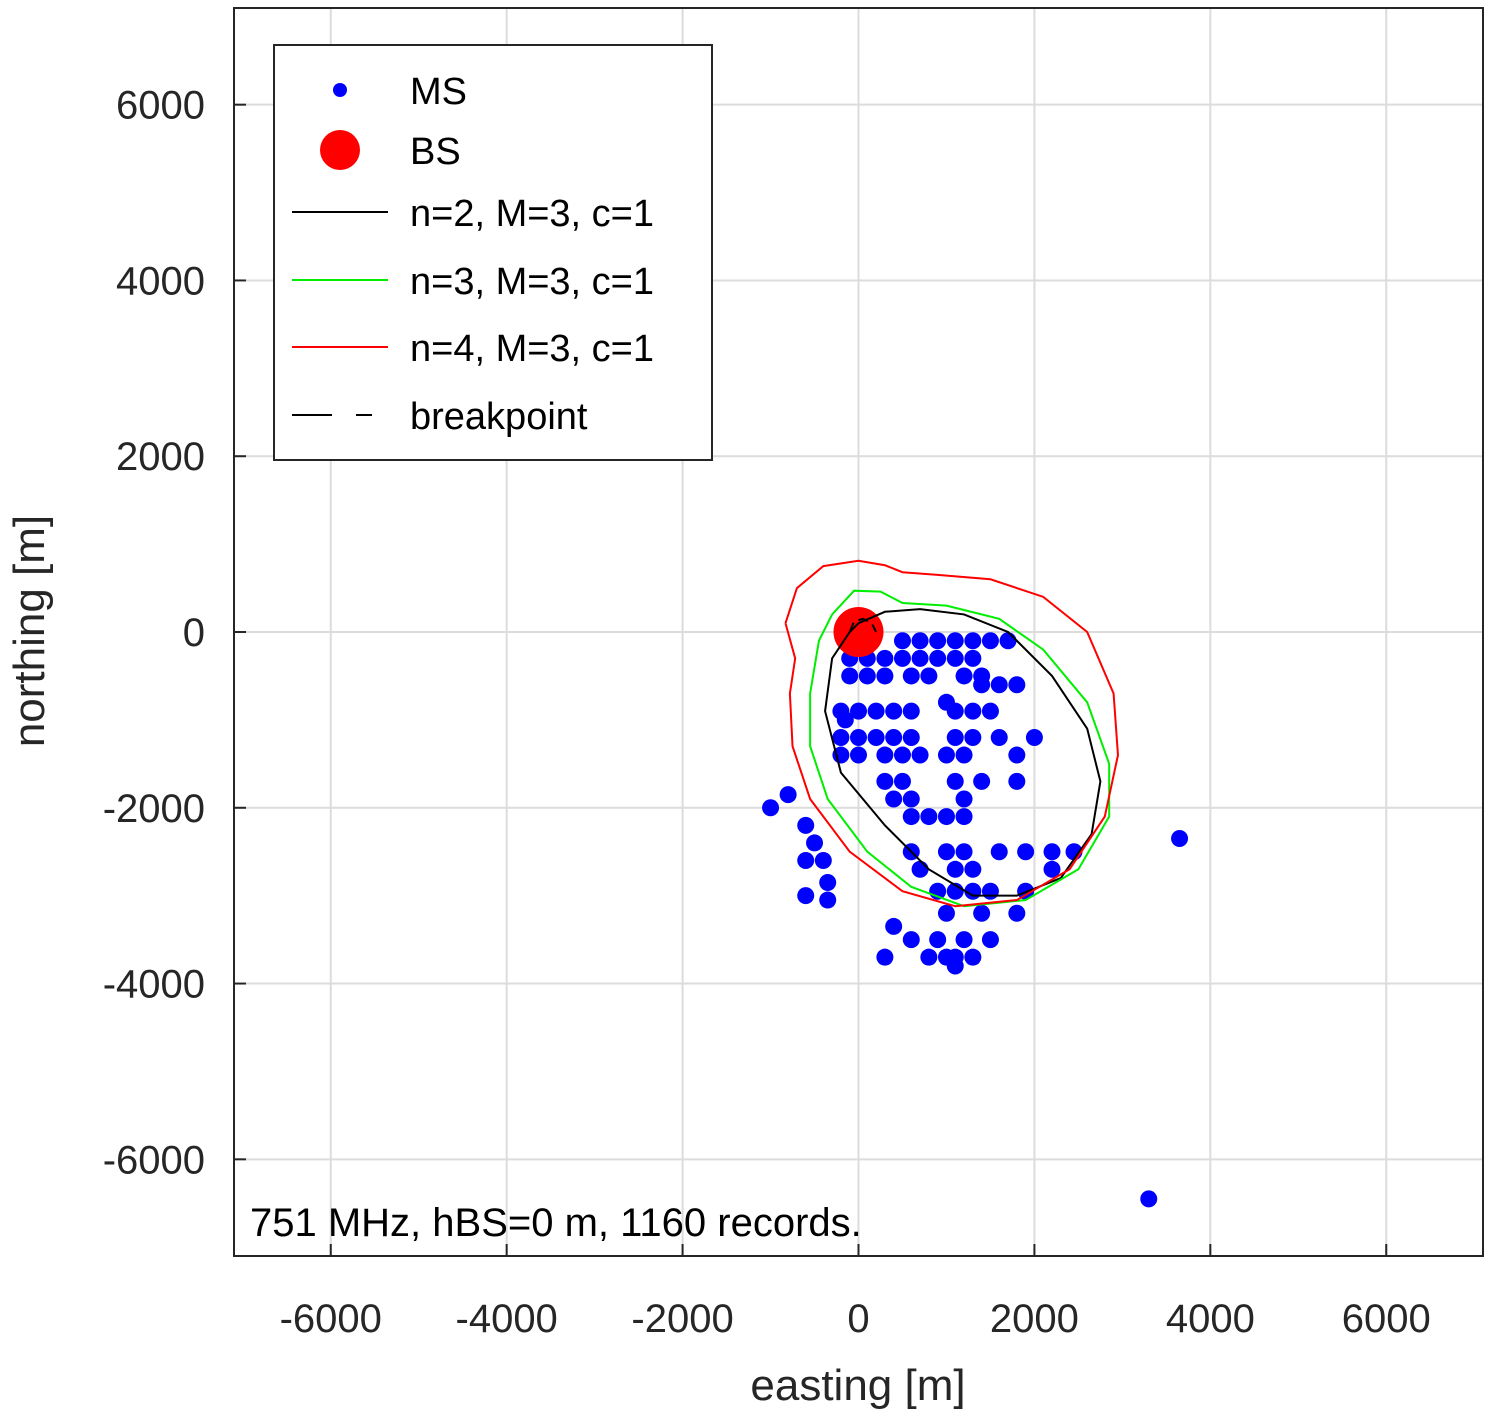 The width and height of the screenshot is (1495, 1421). Describe the element at coordinates (160, 281) in the screenshot. I see `y-tick-label: 4000` at that location.